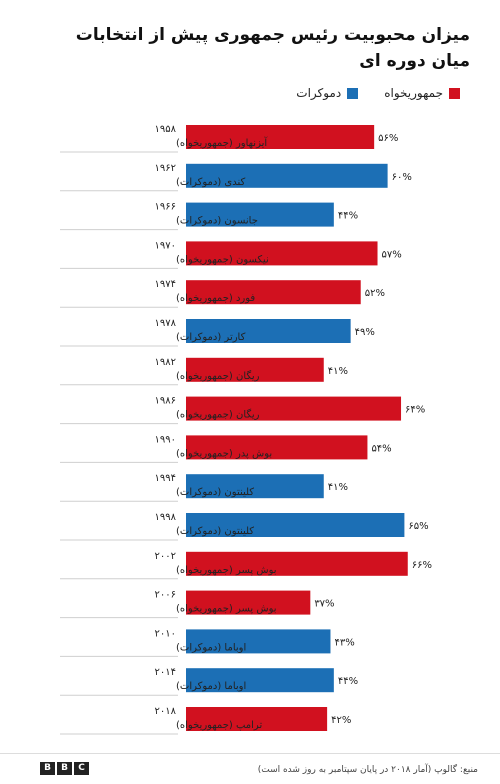 The width and height of the screenshot is (500, 784). What do you see at coordinates (402, 177) in the screenshot?
I see `bar-value-label: ۶۰%` at bounding box center [402, 177].